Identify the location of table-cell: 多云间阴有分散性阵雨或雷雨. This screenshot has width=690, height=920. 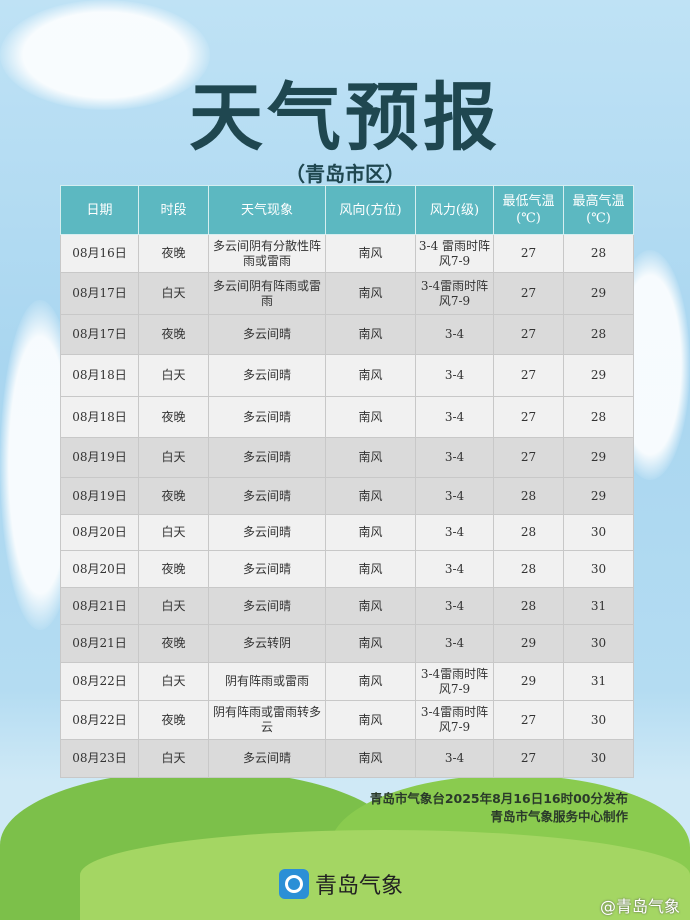
(267, 253).